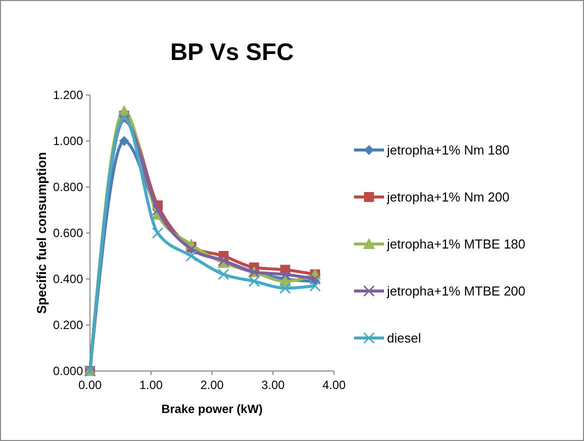 The height and width of the screenshot is (441, 584). Describe the element at coordinates (273, 385) in the screenshot. I see `x-tick-label: 3.00` at that location.